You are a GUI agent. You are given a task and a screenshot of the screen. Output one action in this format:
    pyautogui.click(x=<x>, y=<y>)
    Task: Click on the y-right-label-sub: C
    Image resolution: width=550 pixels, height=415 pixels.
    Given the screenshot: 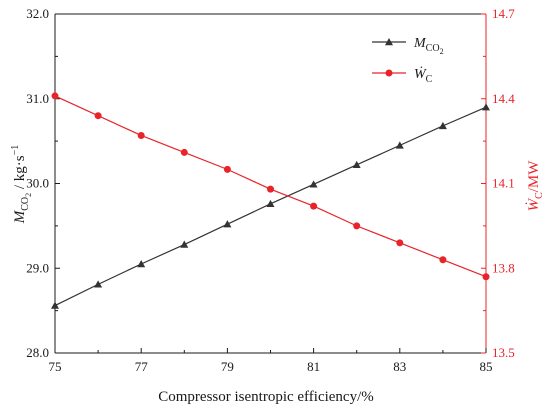 What is the action you would take?
    pyautogui.click(x=539, y=195)
    